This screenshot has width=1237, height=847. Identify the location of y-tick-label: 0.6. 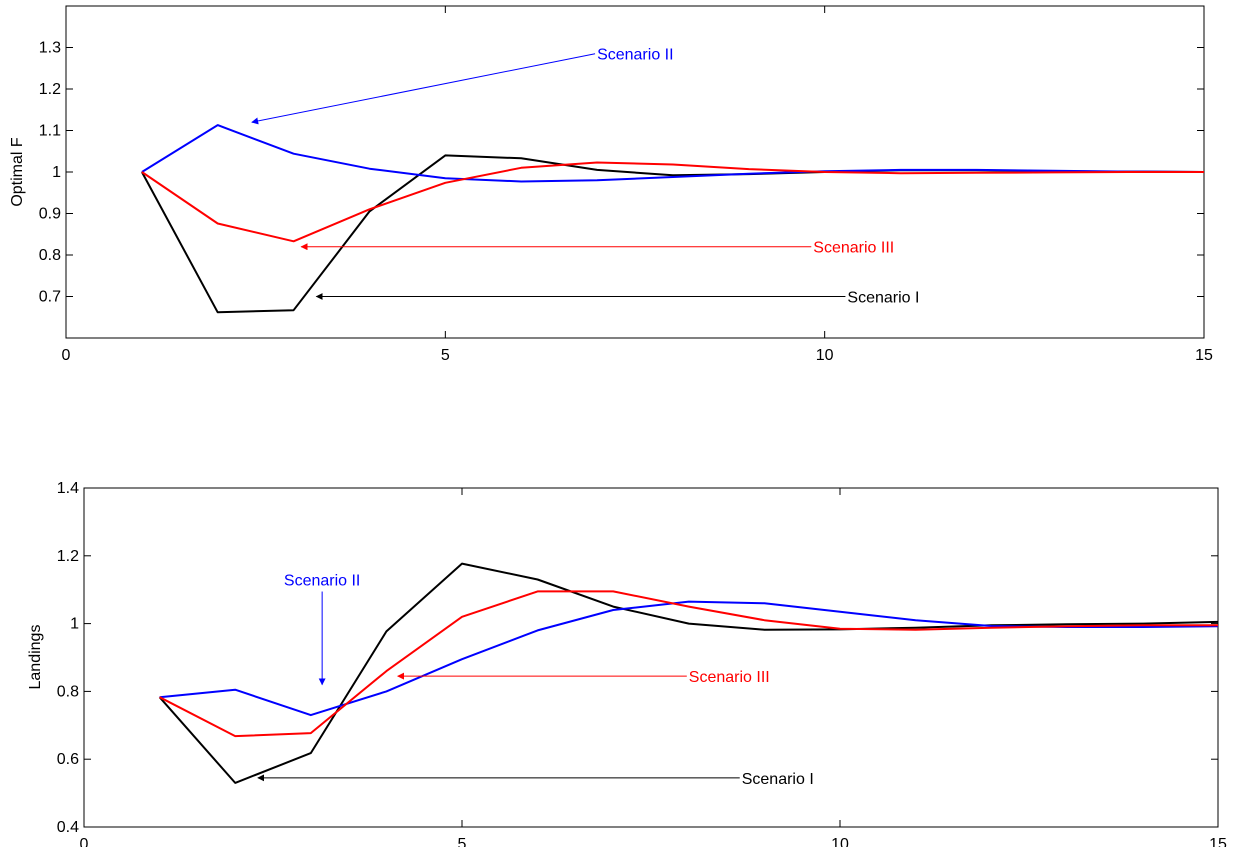
(68, 759).